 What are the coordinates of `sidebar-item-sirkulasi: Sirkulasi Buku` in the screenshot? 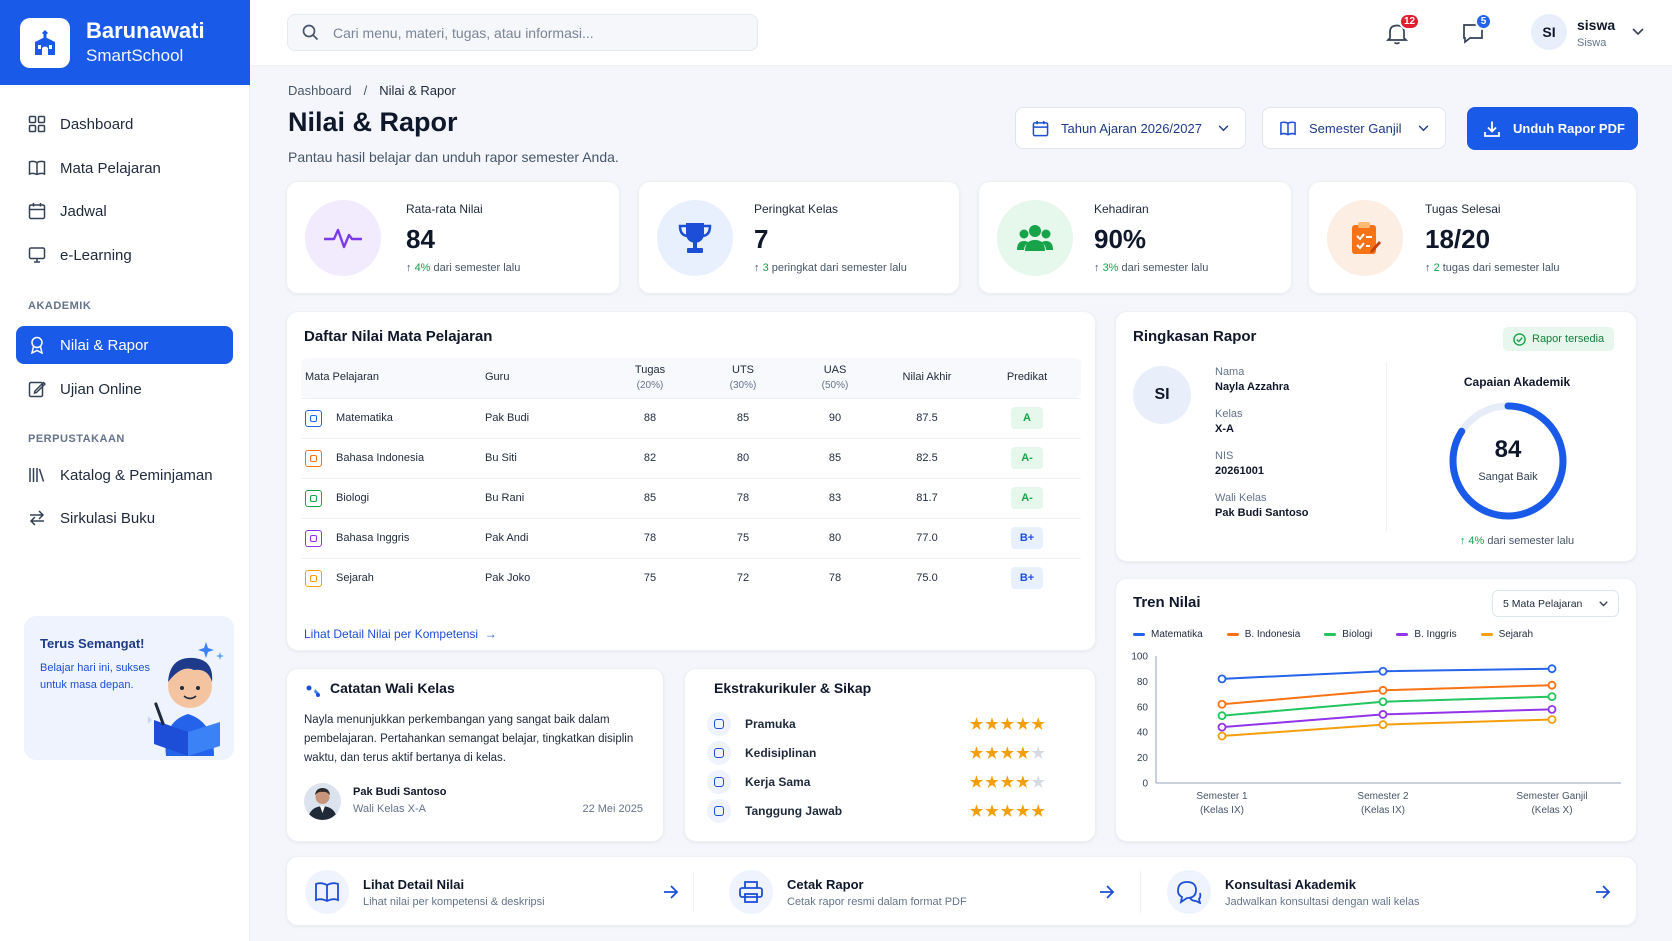 It's located at (124, 518).